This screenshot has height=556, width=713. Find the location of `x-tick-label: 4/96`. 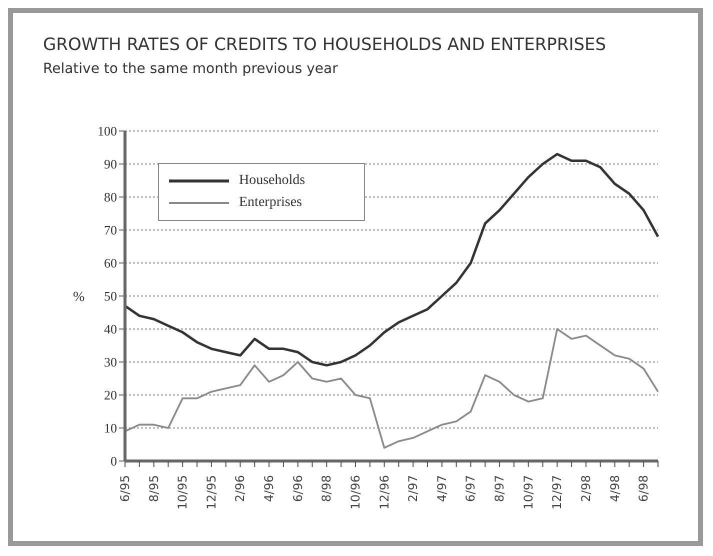

x-tick-label: 4/96 is located at coordinates (269, 488).